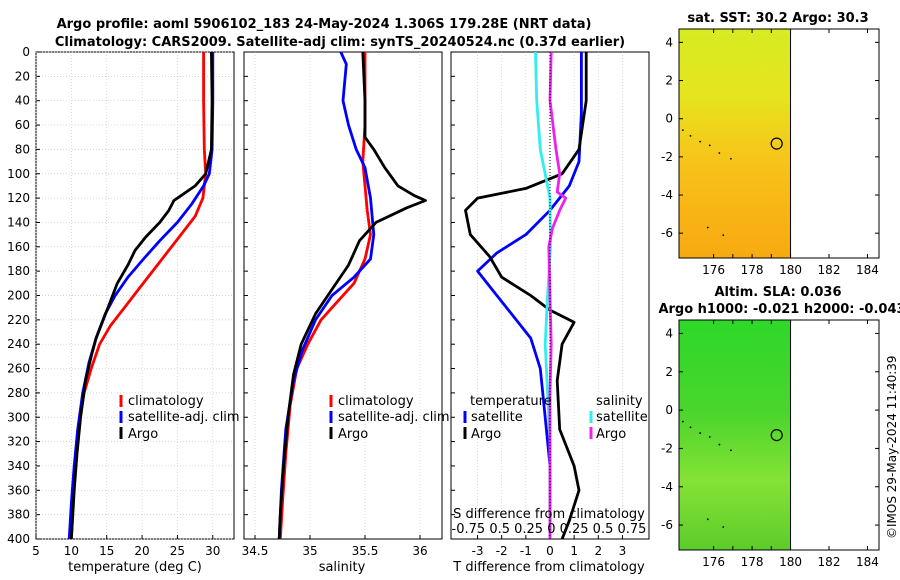 This screenshot has width=900, height=580. I want to click on y-tick-label: 220, so click(18, 320).